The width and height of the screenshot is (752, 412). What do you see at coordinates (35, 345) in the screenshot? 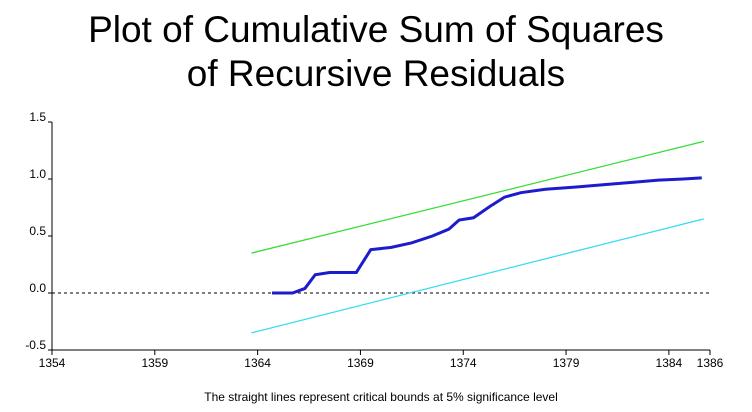
I see `y-tick-label: -0.5` at bounding box center [35, 345].